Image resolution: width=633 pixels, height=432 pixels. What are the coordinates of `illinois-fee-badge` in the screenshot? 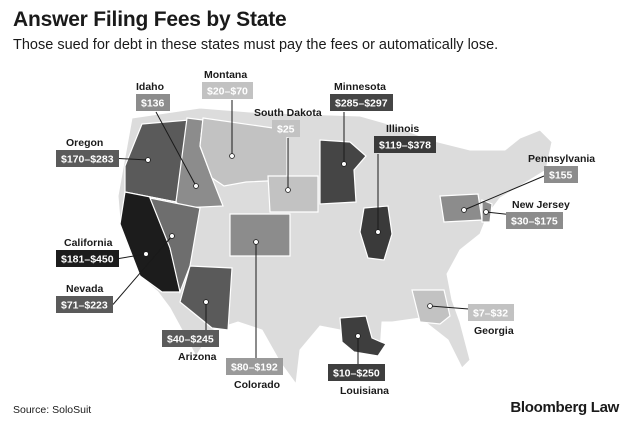 It's located at (405, 144).